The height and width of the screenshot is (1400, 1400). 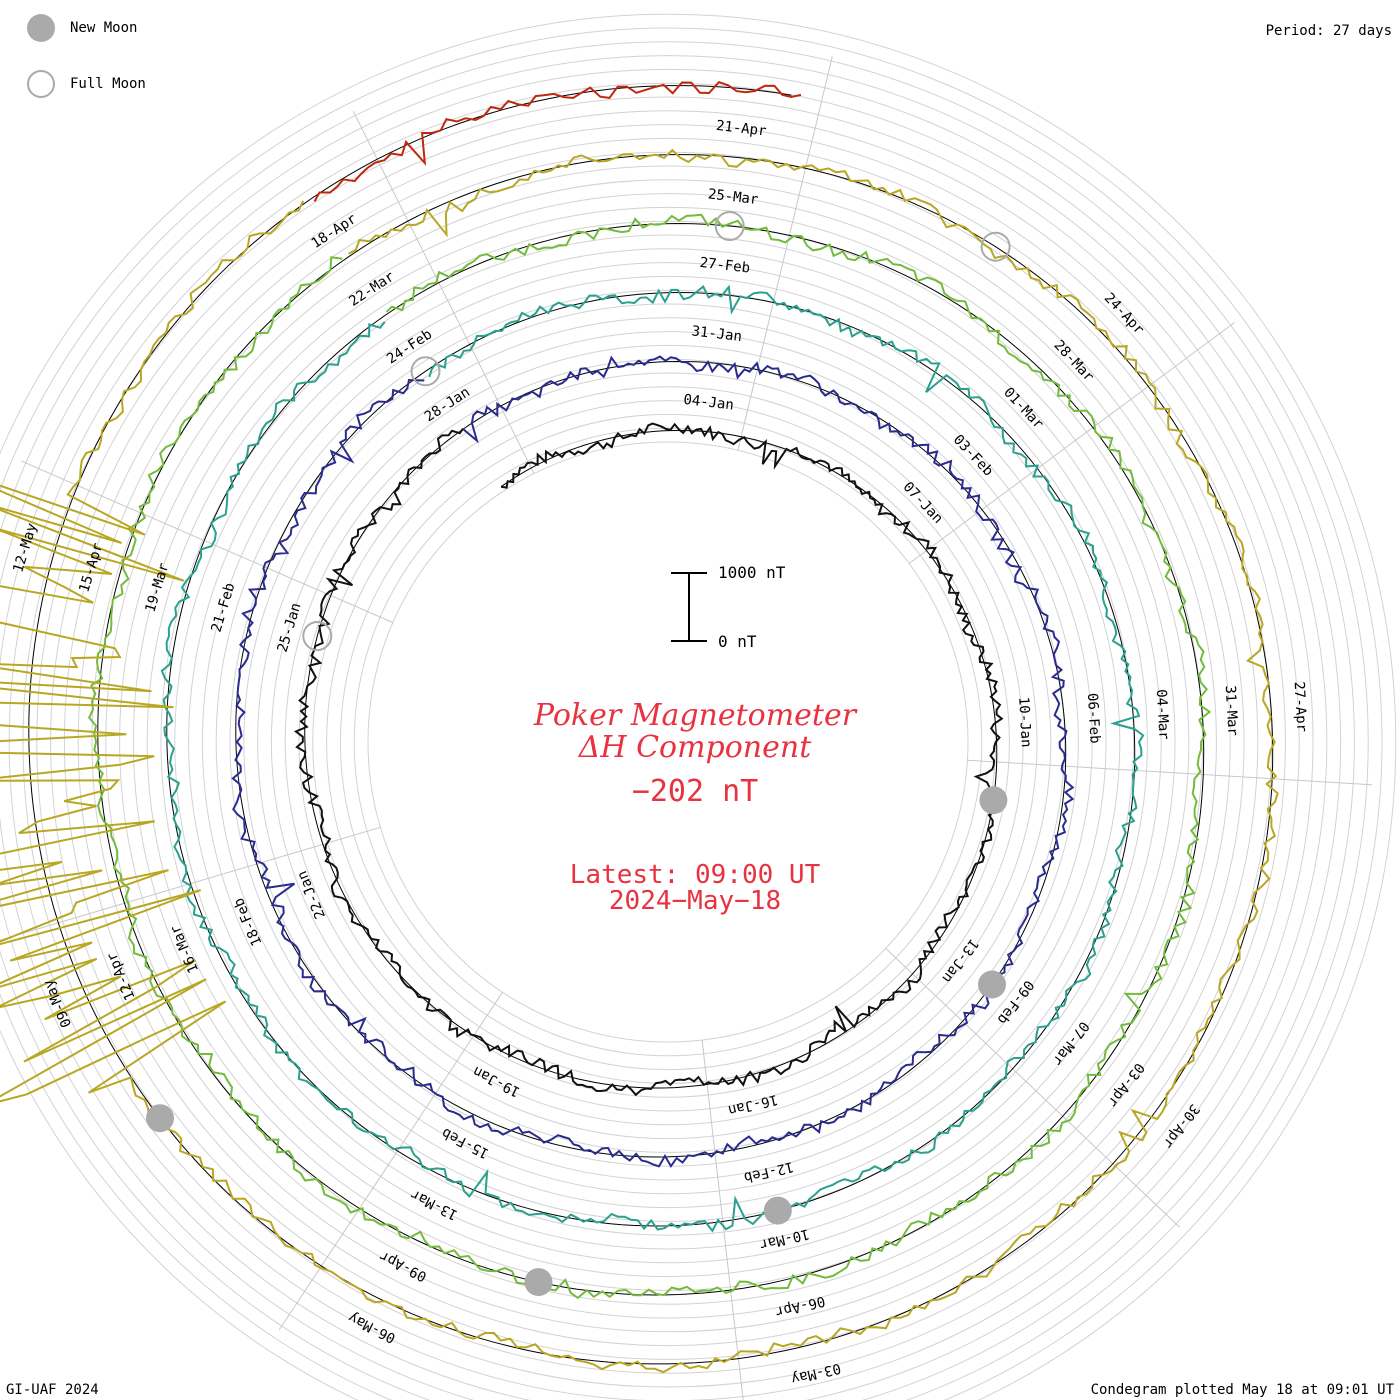 I want to click on scale-top-label: 1000 nT, so click(x=752, y=572).